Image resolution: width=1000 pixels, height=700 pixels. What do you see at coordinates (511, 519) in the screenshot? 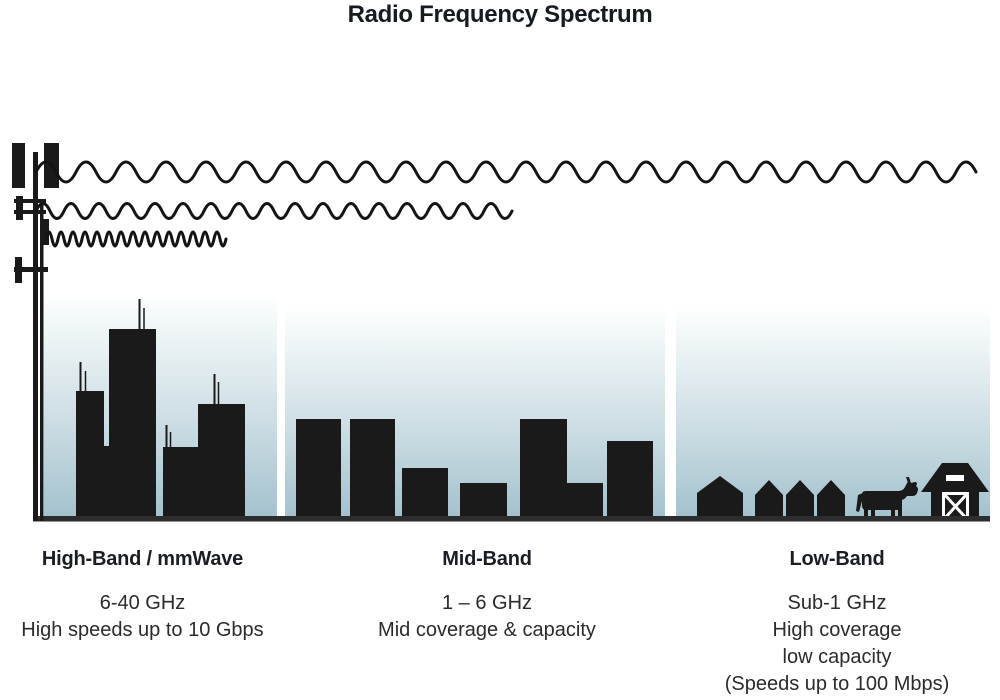
I see `ground-line` at bounding box center [511, 519].